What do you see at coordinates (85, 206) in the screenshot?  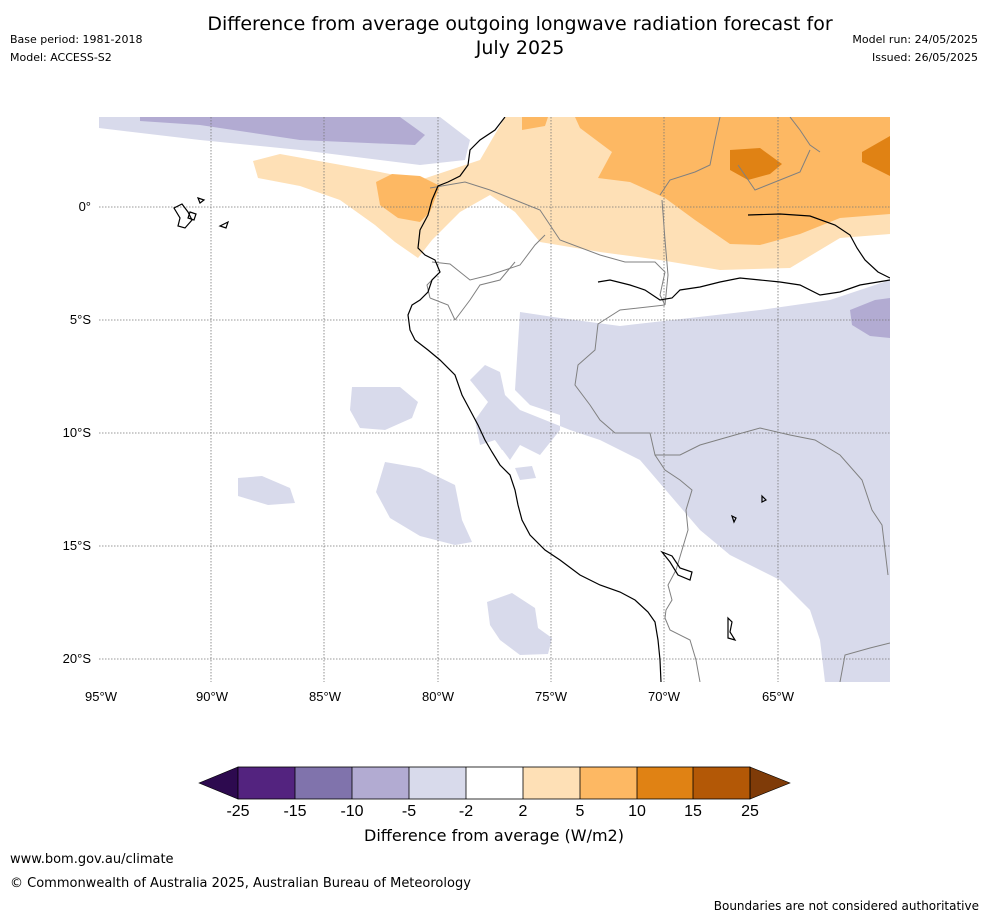 I see `lat-label-0: 0°` at bounding box center [85, 206].